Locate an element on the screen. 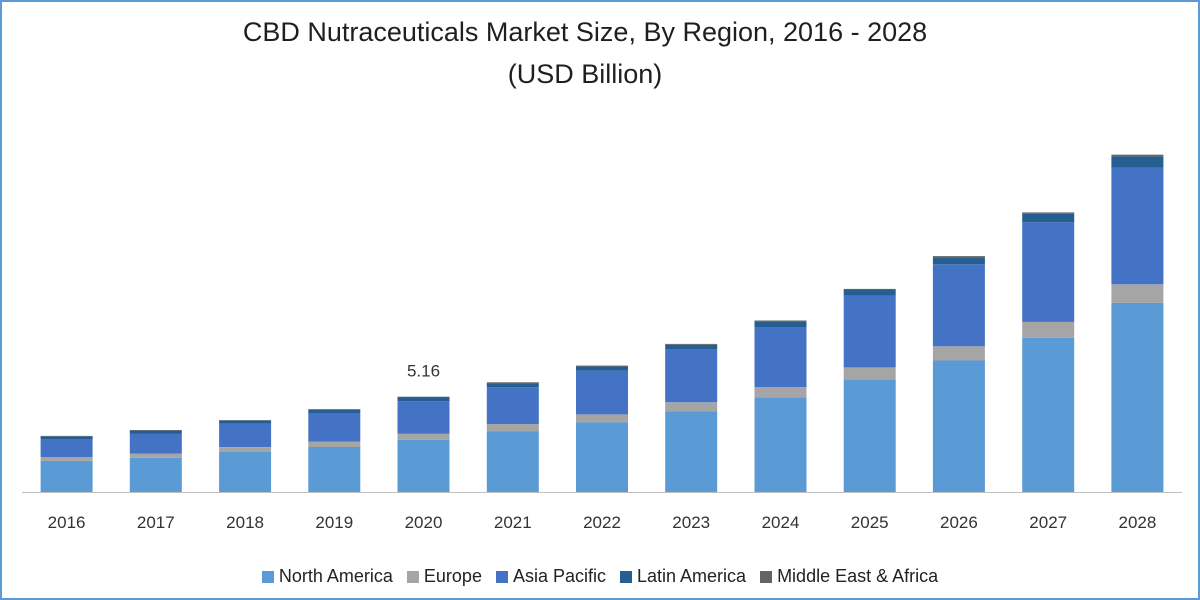  legend-label: Middle East & Africa is located at coordinates (858, 576).